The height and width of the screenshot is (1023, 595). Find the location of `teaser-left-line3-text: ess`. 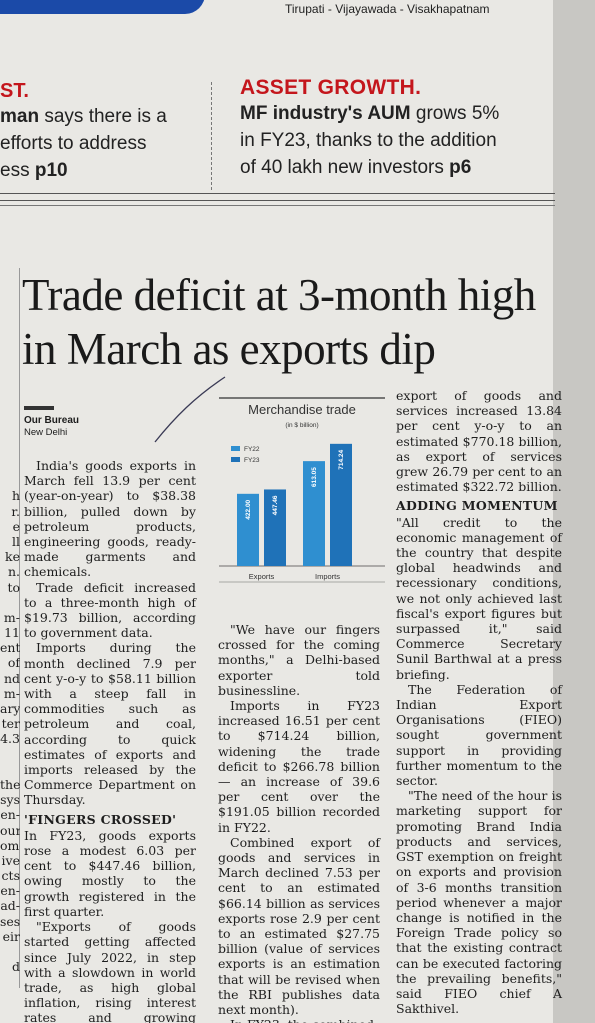

teaser-left-line3-text: ess is located at coordinates (17, 170).